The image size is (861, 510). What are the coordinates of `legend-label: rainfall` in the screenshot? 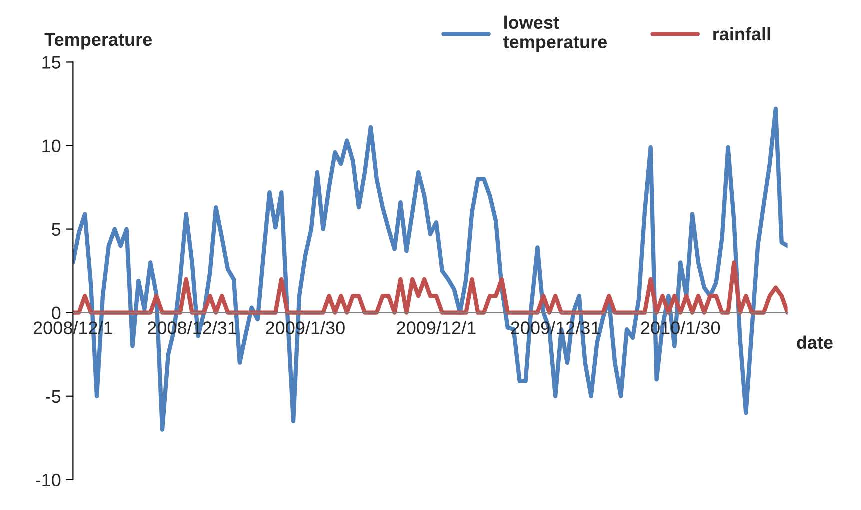 It's located at (742, 34).